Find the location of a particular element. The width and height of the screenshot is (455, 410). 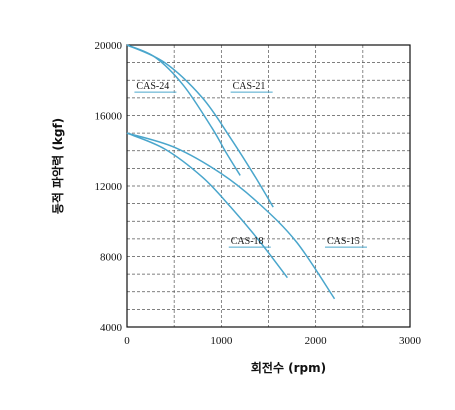

series-label-cas-24: CAS-24 is located at coordinates (152, 86).